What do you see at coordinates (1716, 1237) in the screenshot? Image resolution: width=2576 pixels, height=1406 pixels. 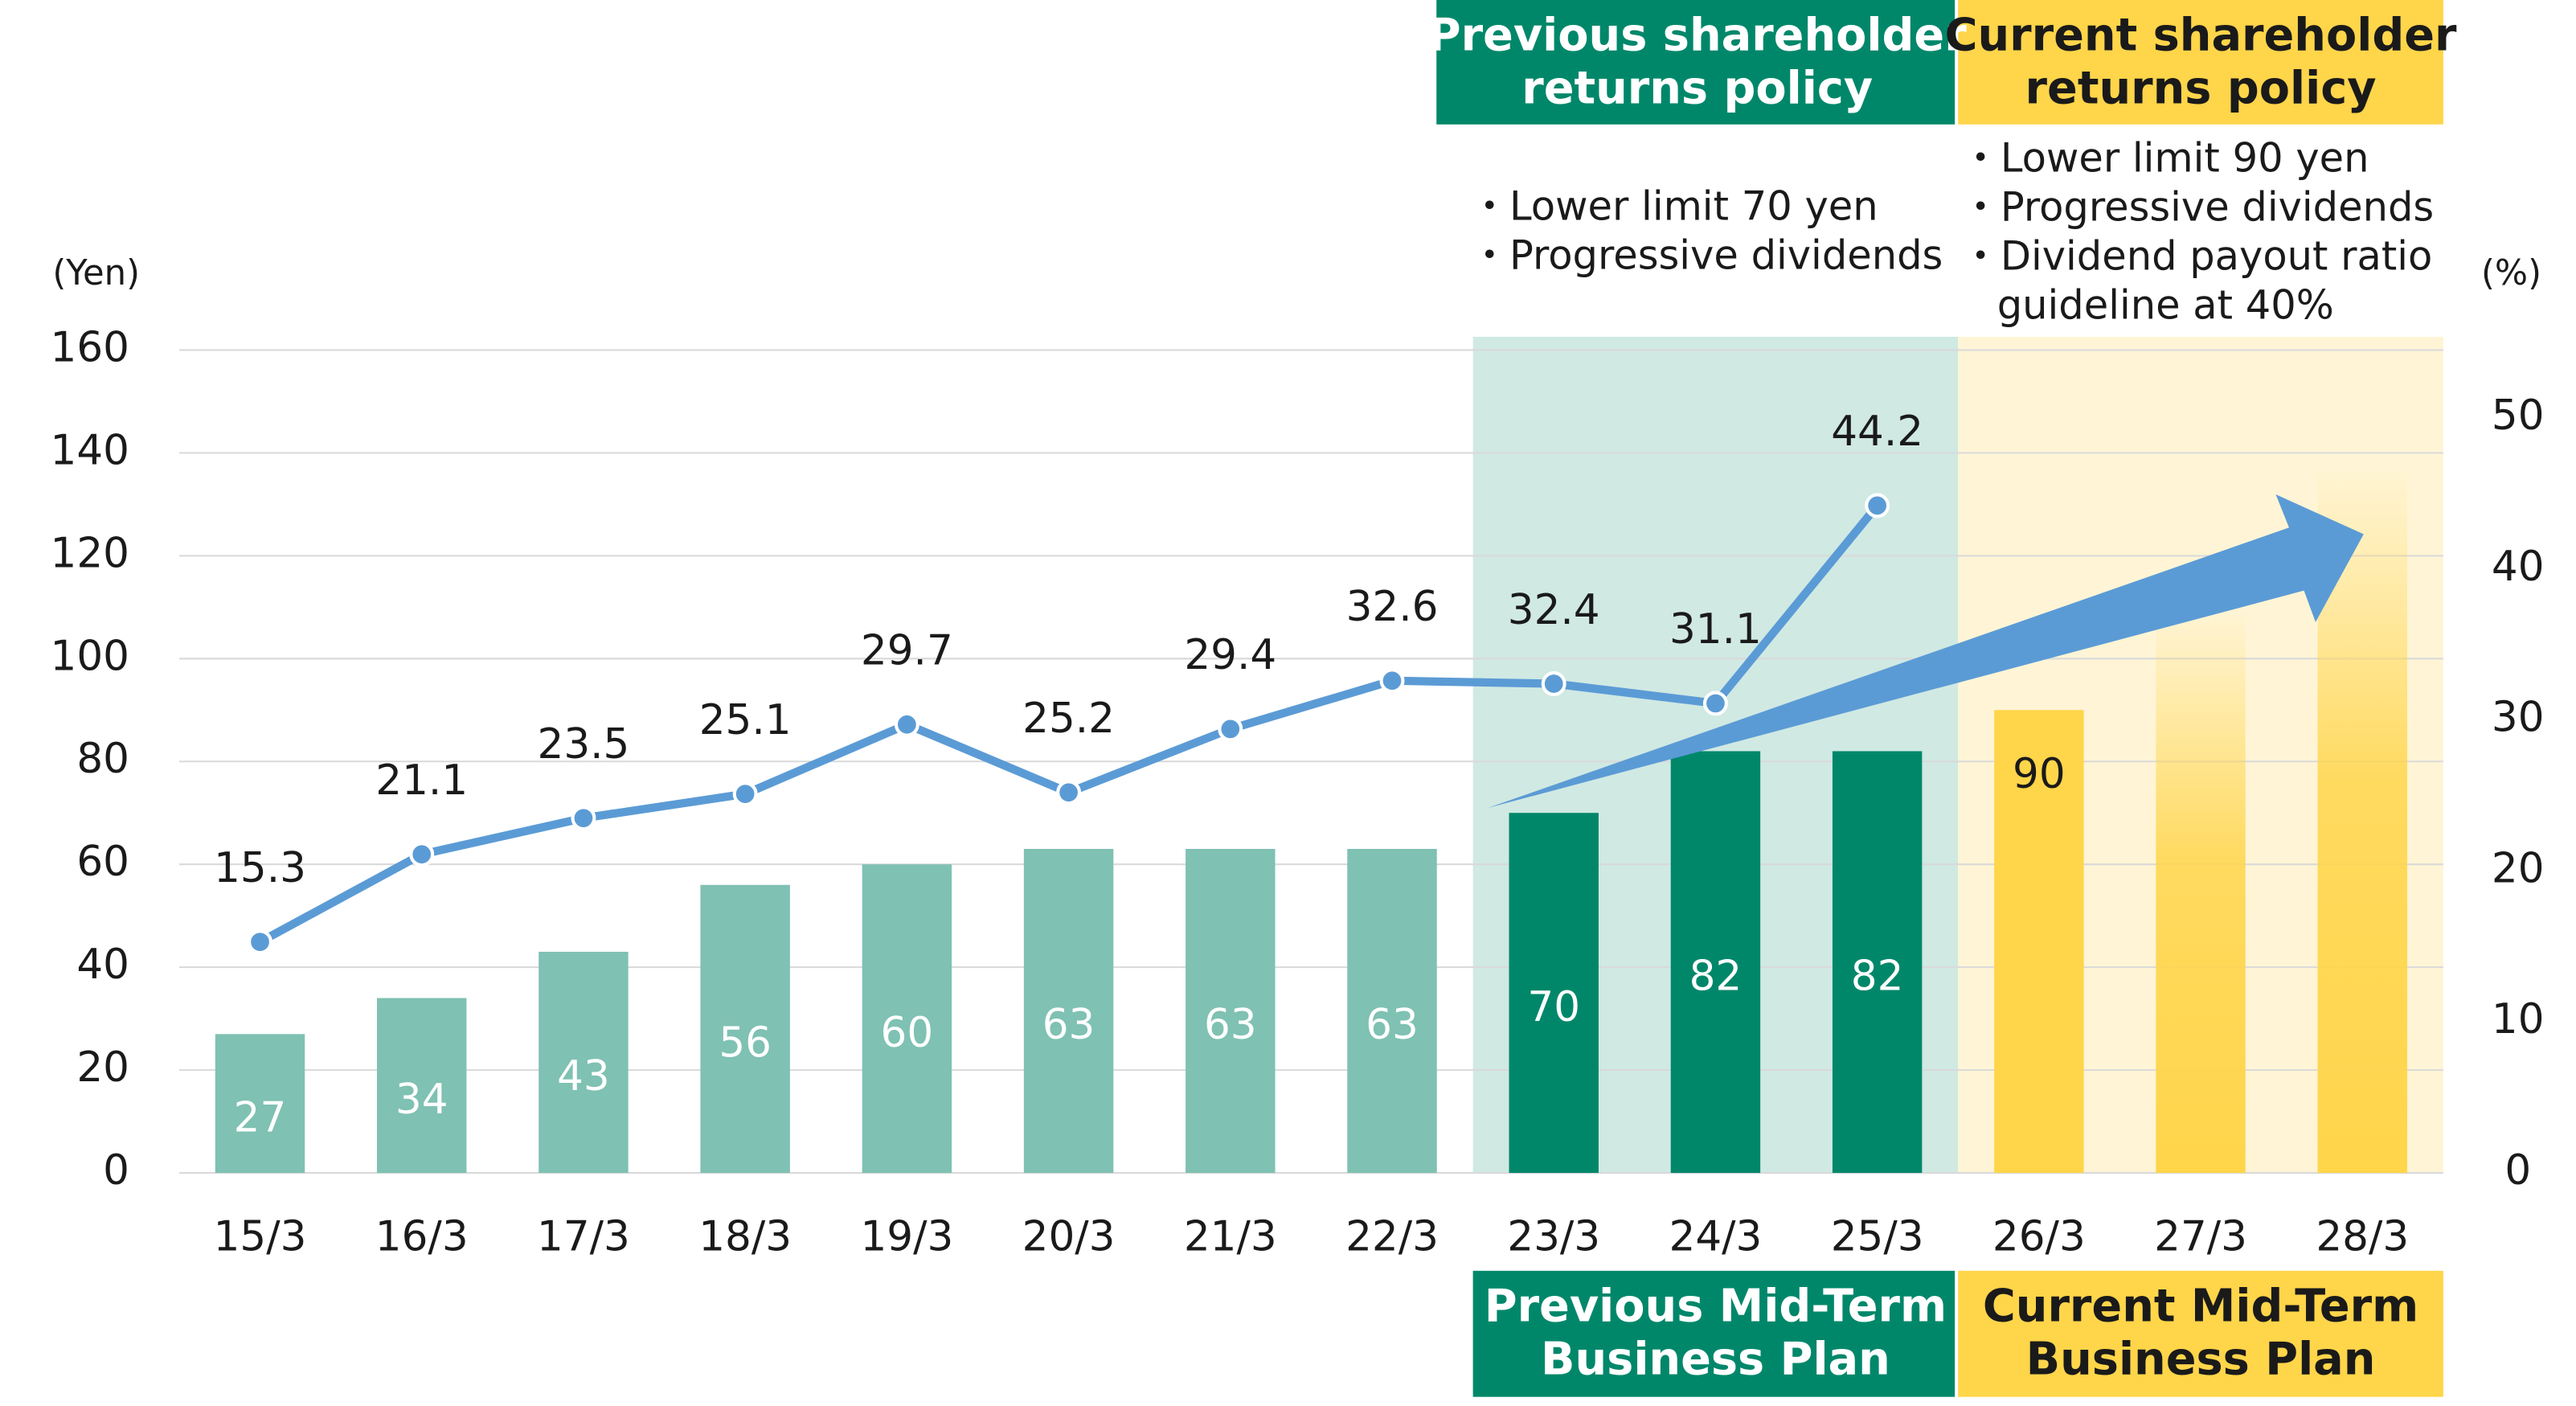 I see `x-tick-label: 24/3` at bounding box center [1716, 1237].